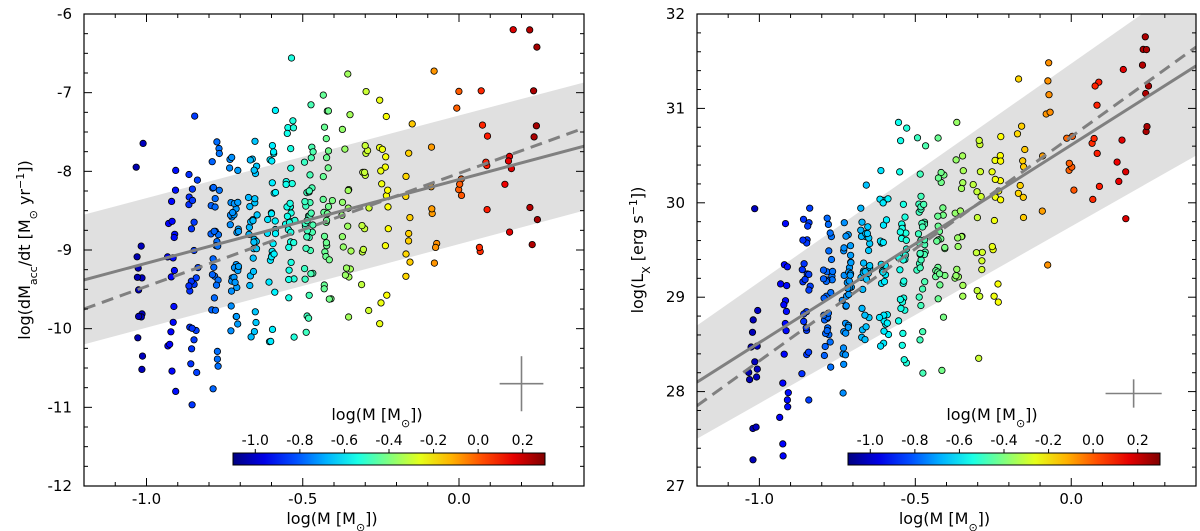 Image resolution: width=1200 pixels, height=531 pixels. Describe the element at coordinates (299, 441) in the screenshot. I see `colorbar-tick-label: -0.8` at that location.